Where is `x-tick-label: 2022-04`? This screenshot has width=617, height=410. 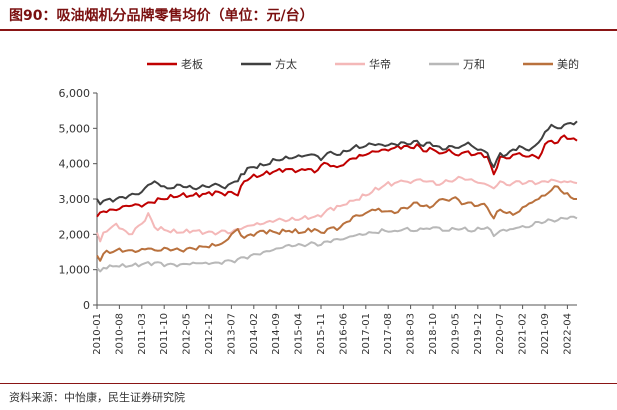
x-tick-label: 2022-04 is located at coordinates (567, 334).